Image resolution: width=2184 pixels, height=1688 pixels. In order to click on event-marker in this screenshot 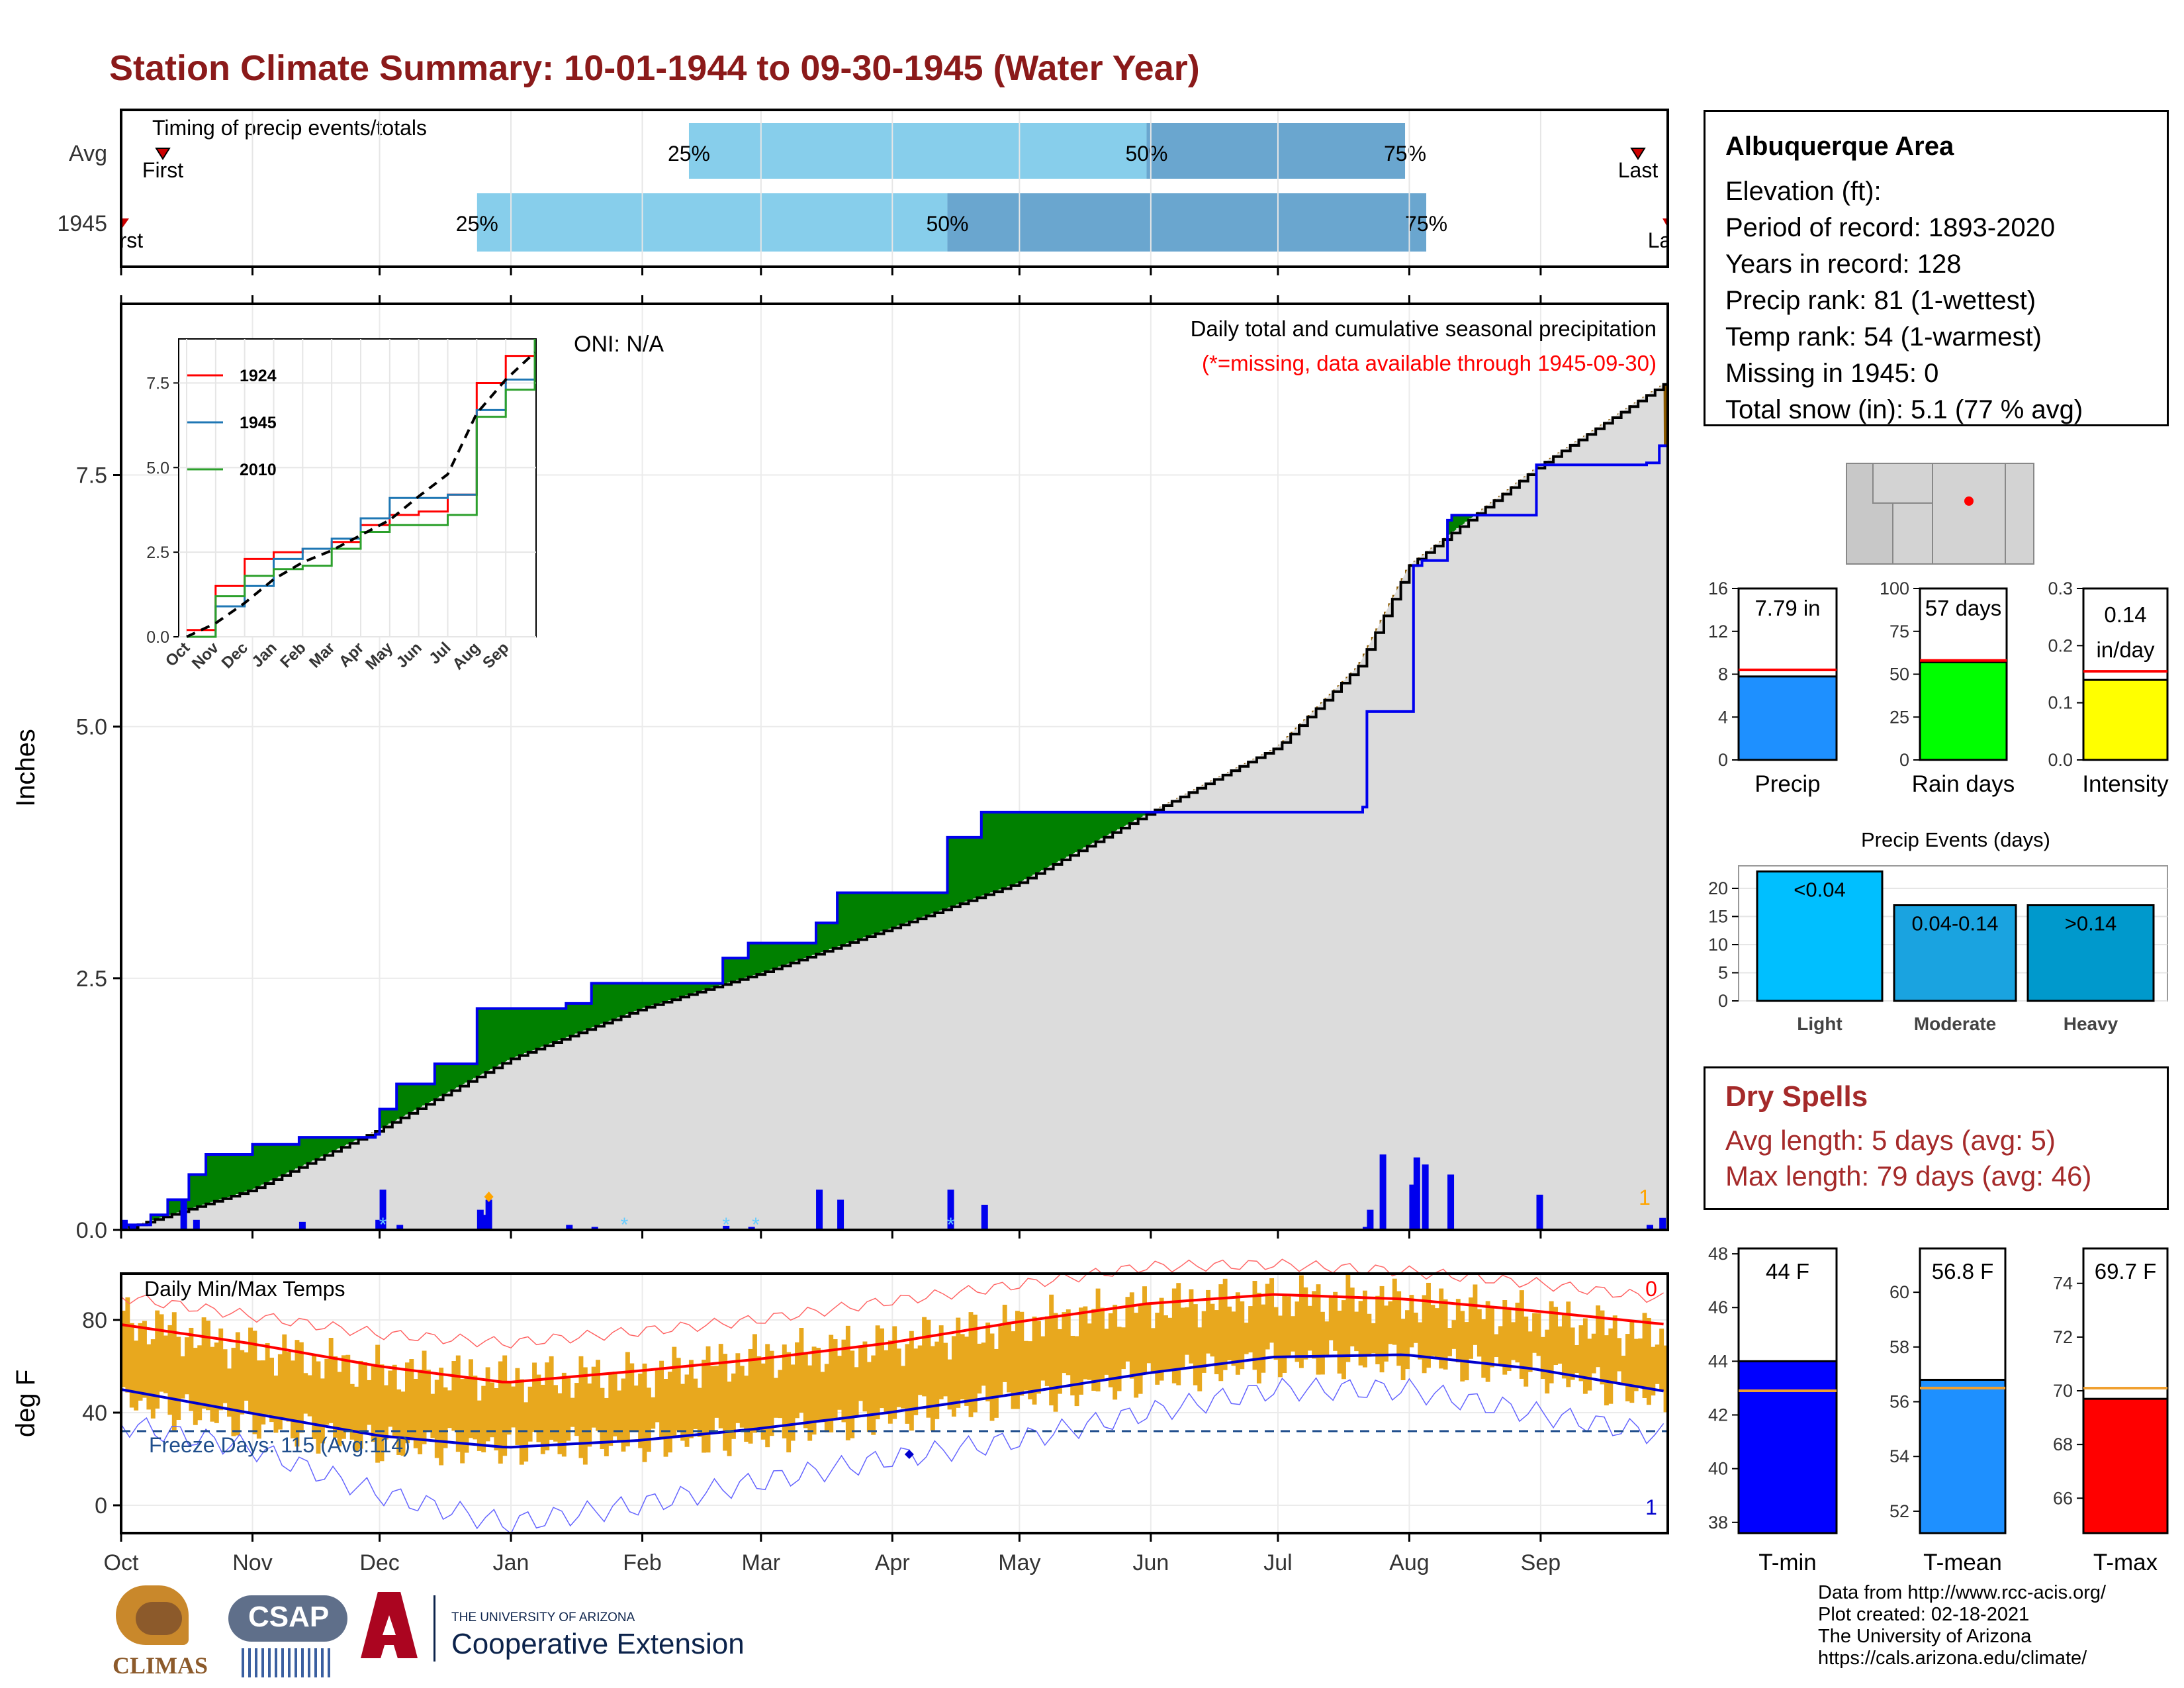, I will do `click(489, 1197)`.